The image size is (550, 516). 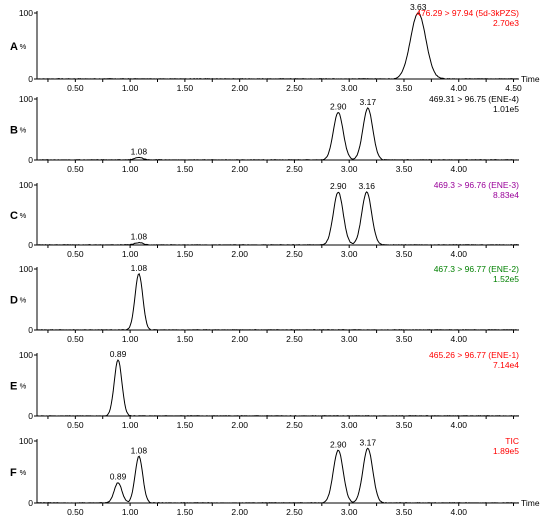 What do you see at coordinates (418, 7) in the screenshot?
I see `peak-label: 3.63` at bounding box center [418, 7].